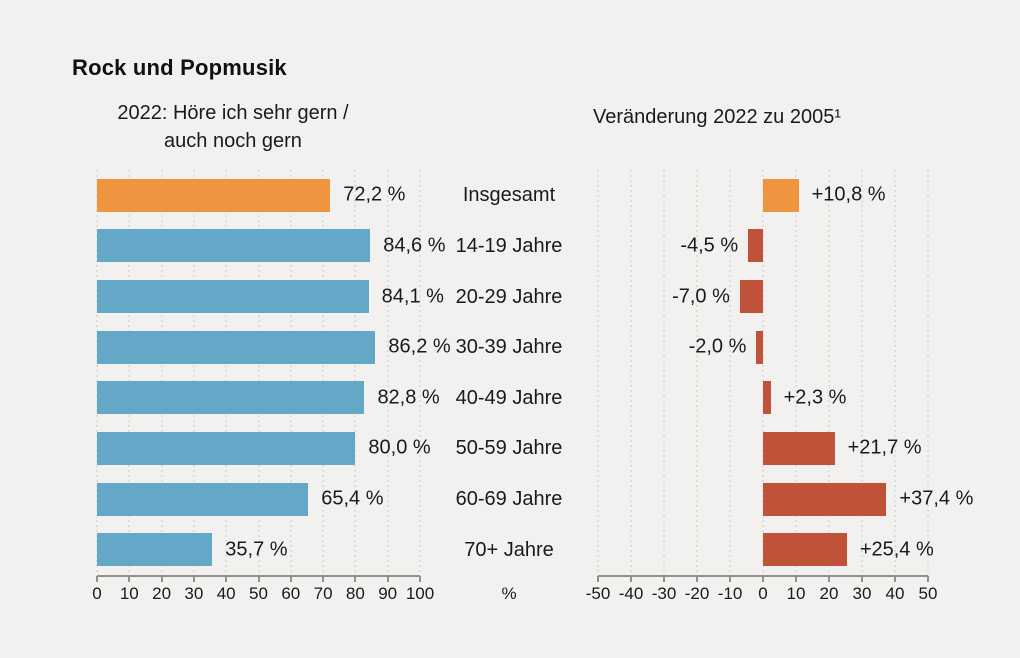  I want to click on axis-tick-label: 30, so click(862, 593).